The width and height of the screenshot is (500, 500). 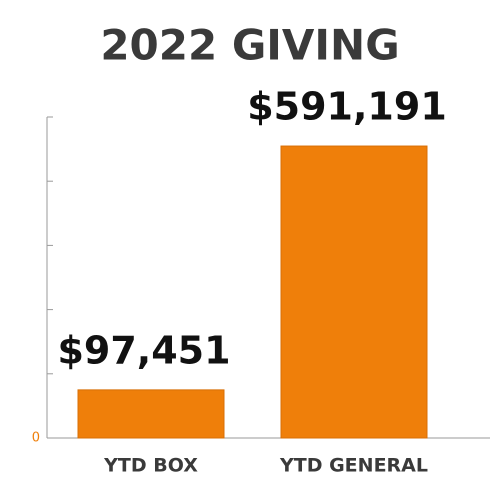 What do you see at coordinates (353, 466) in the screenshot?
I see `x-tick-label: YTD GENERAL` at bounding box center [353, 466].